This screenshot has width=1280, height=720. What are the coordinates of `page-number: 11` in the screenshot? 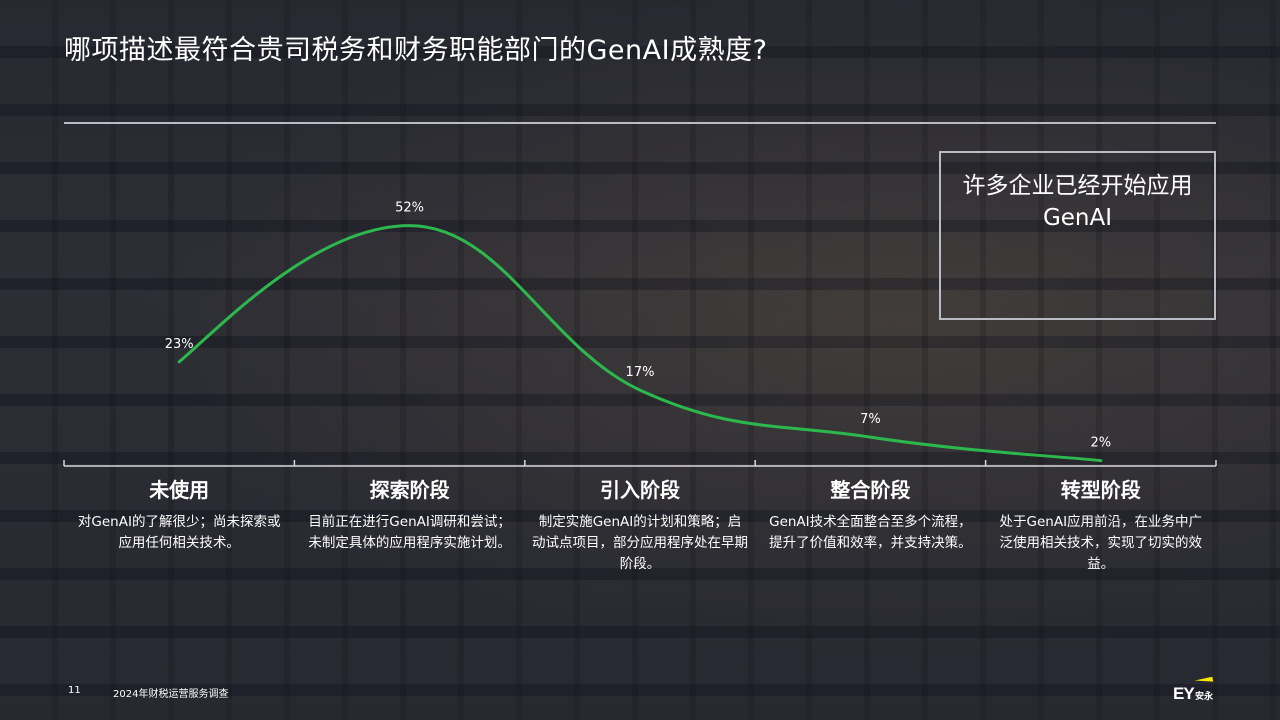 It's located at (74, 690).